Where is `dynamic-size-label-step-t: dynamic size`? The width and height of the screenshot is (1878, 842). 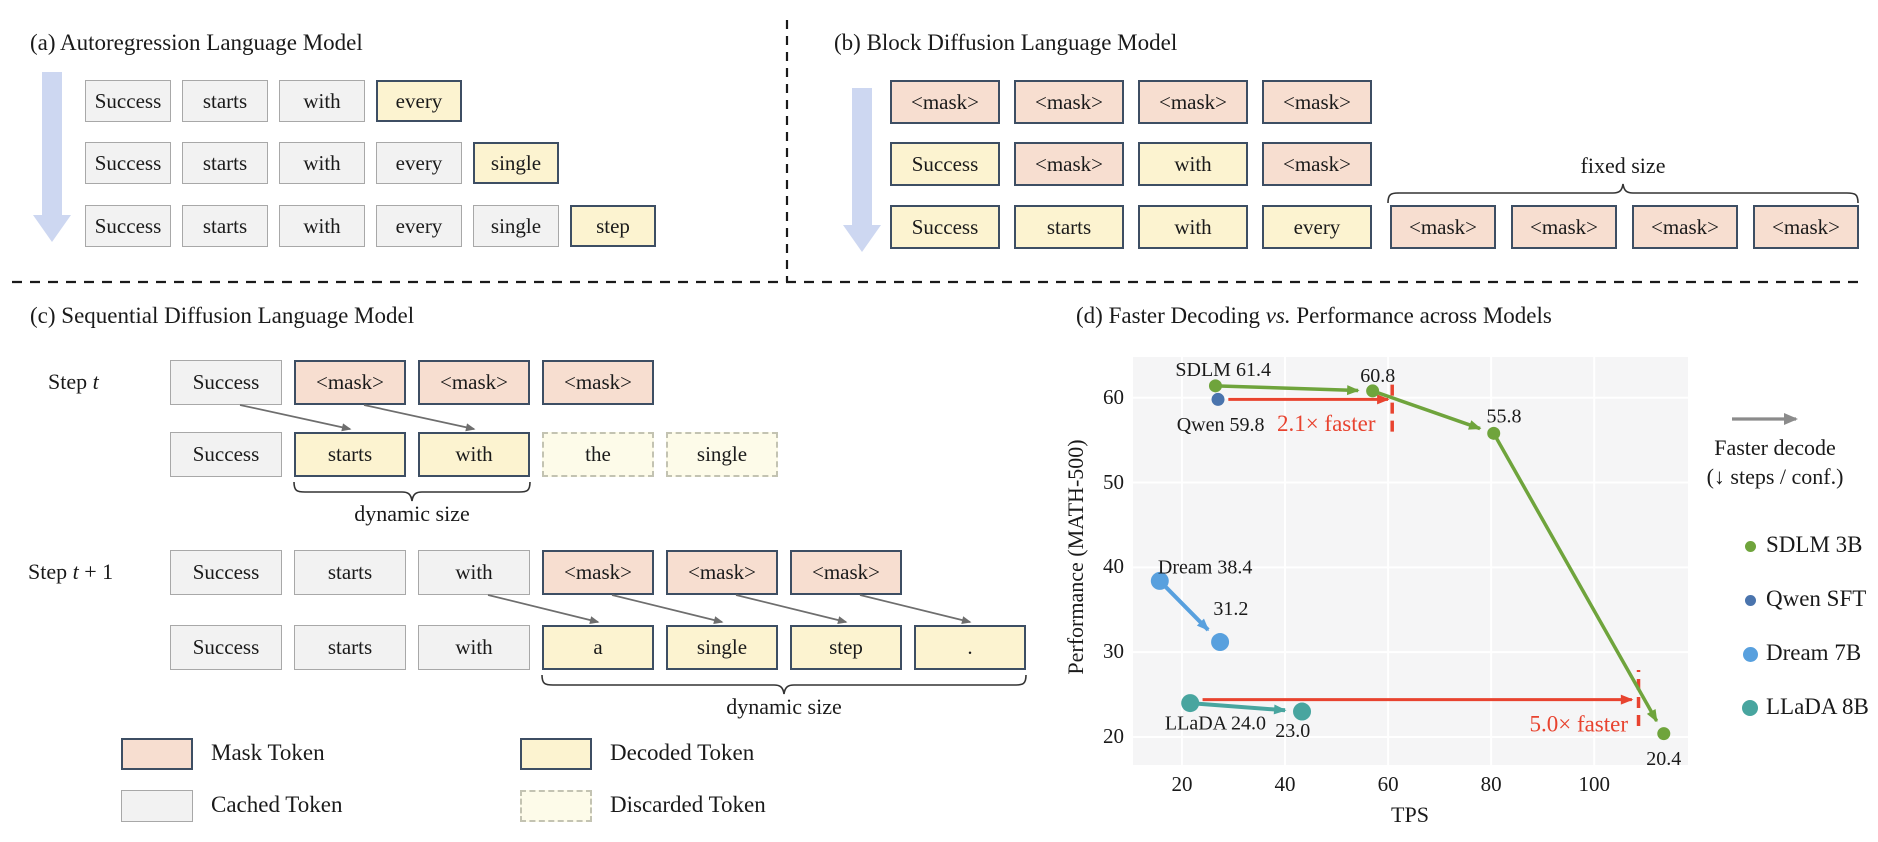 dynamic-size-label-step-t: dynamic size is located at coordinates (412, 513).